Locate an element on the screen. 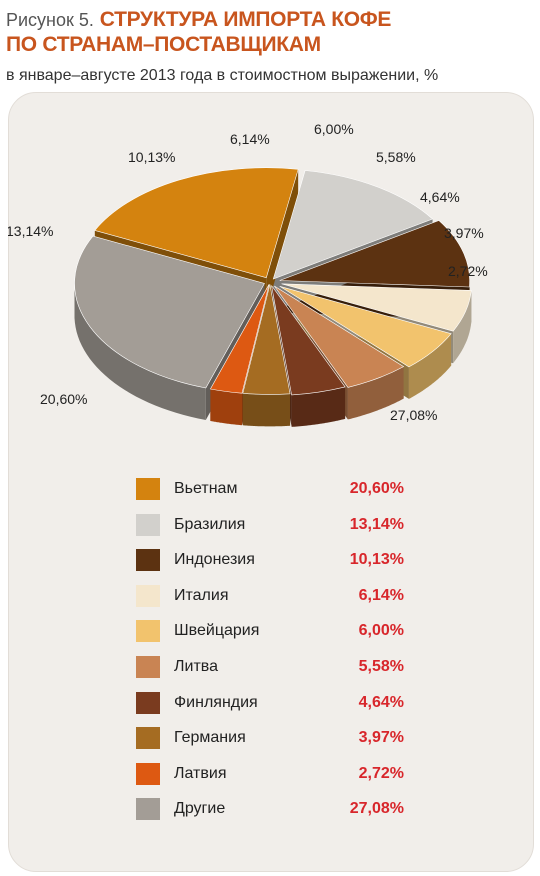  legend-label: Германия is located at coordinates (210, 738).